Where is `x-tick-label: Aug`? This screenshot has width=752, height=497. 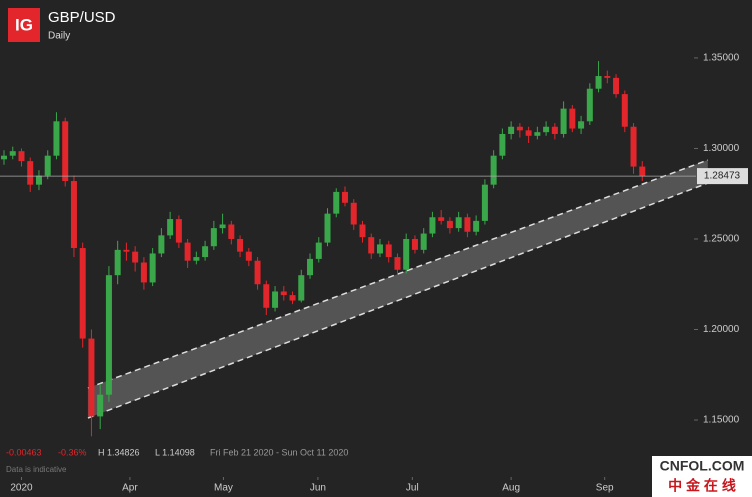 x-tick-label: Aug is located at coordinates (511, 488).